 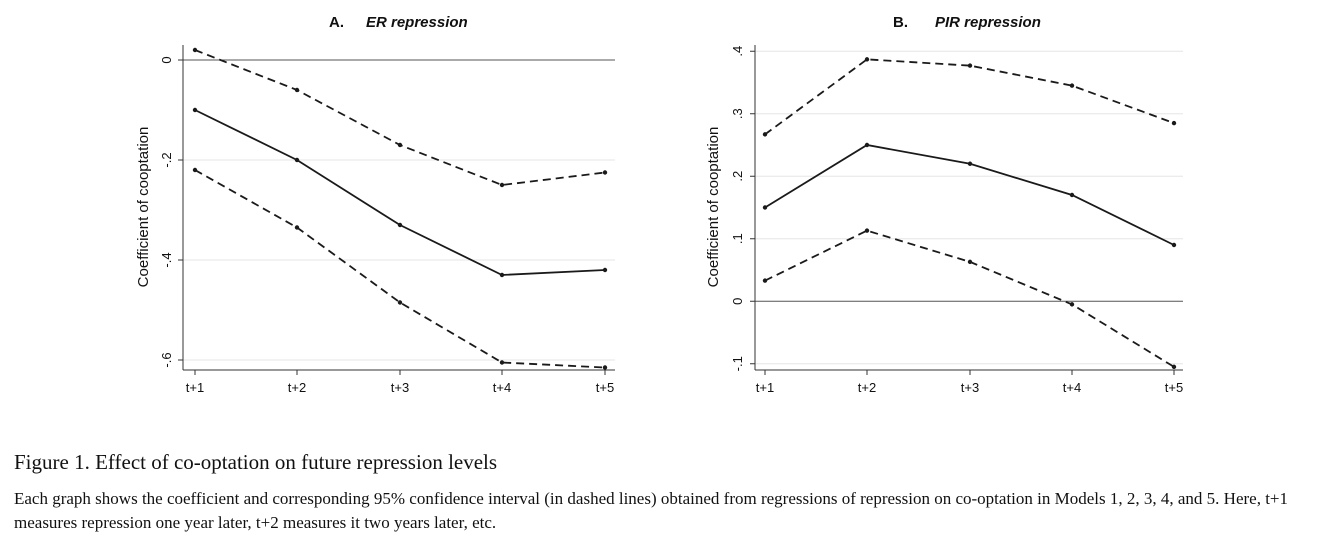 I want to click on panel-a-x-tick-label: t+5, so click(x=605, y=387).